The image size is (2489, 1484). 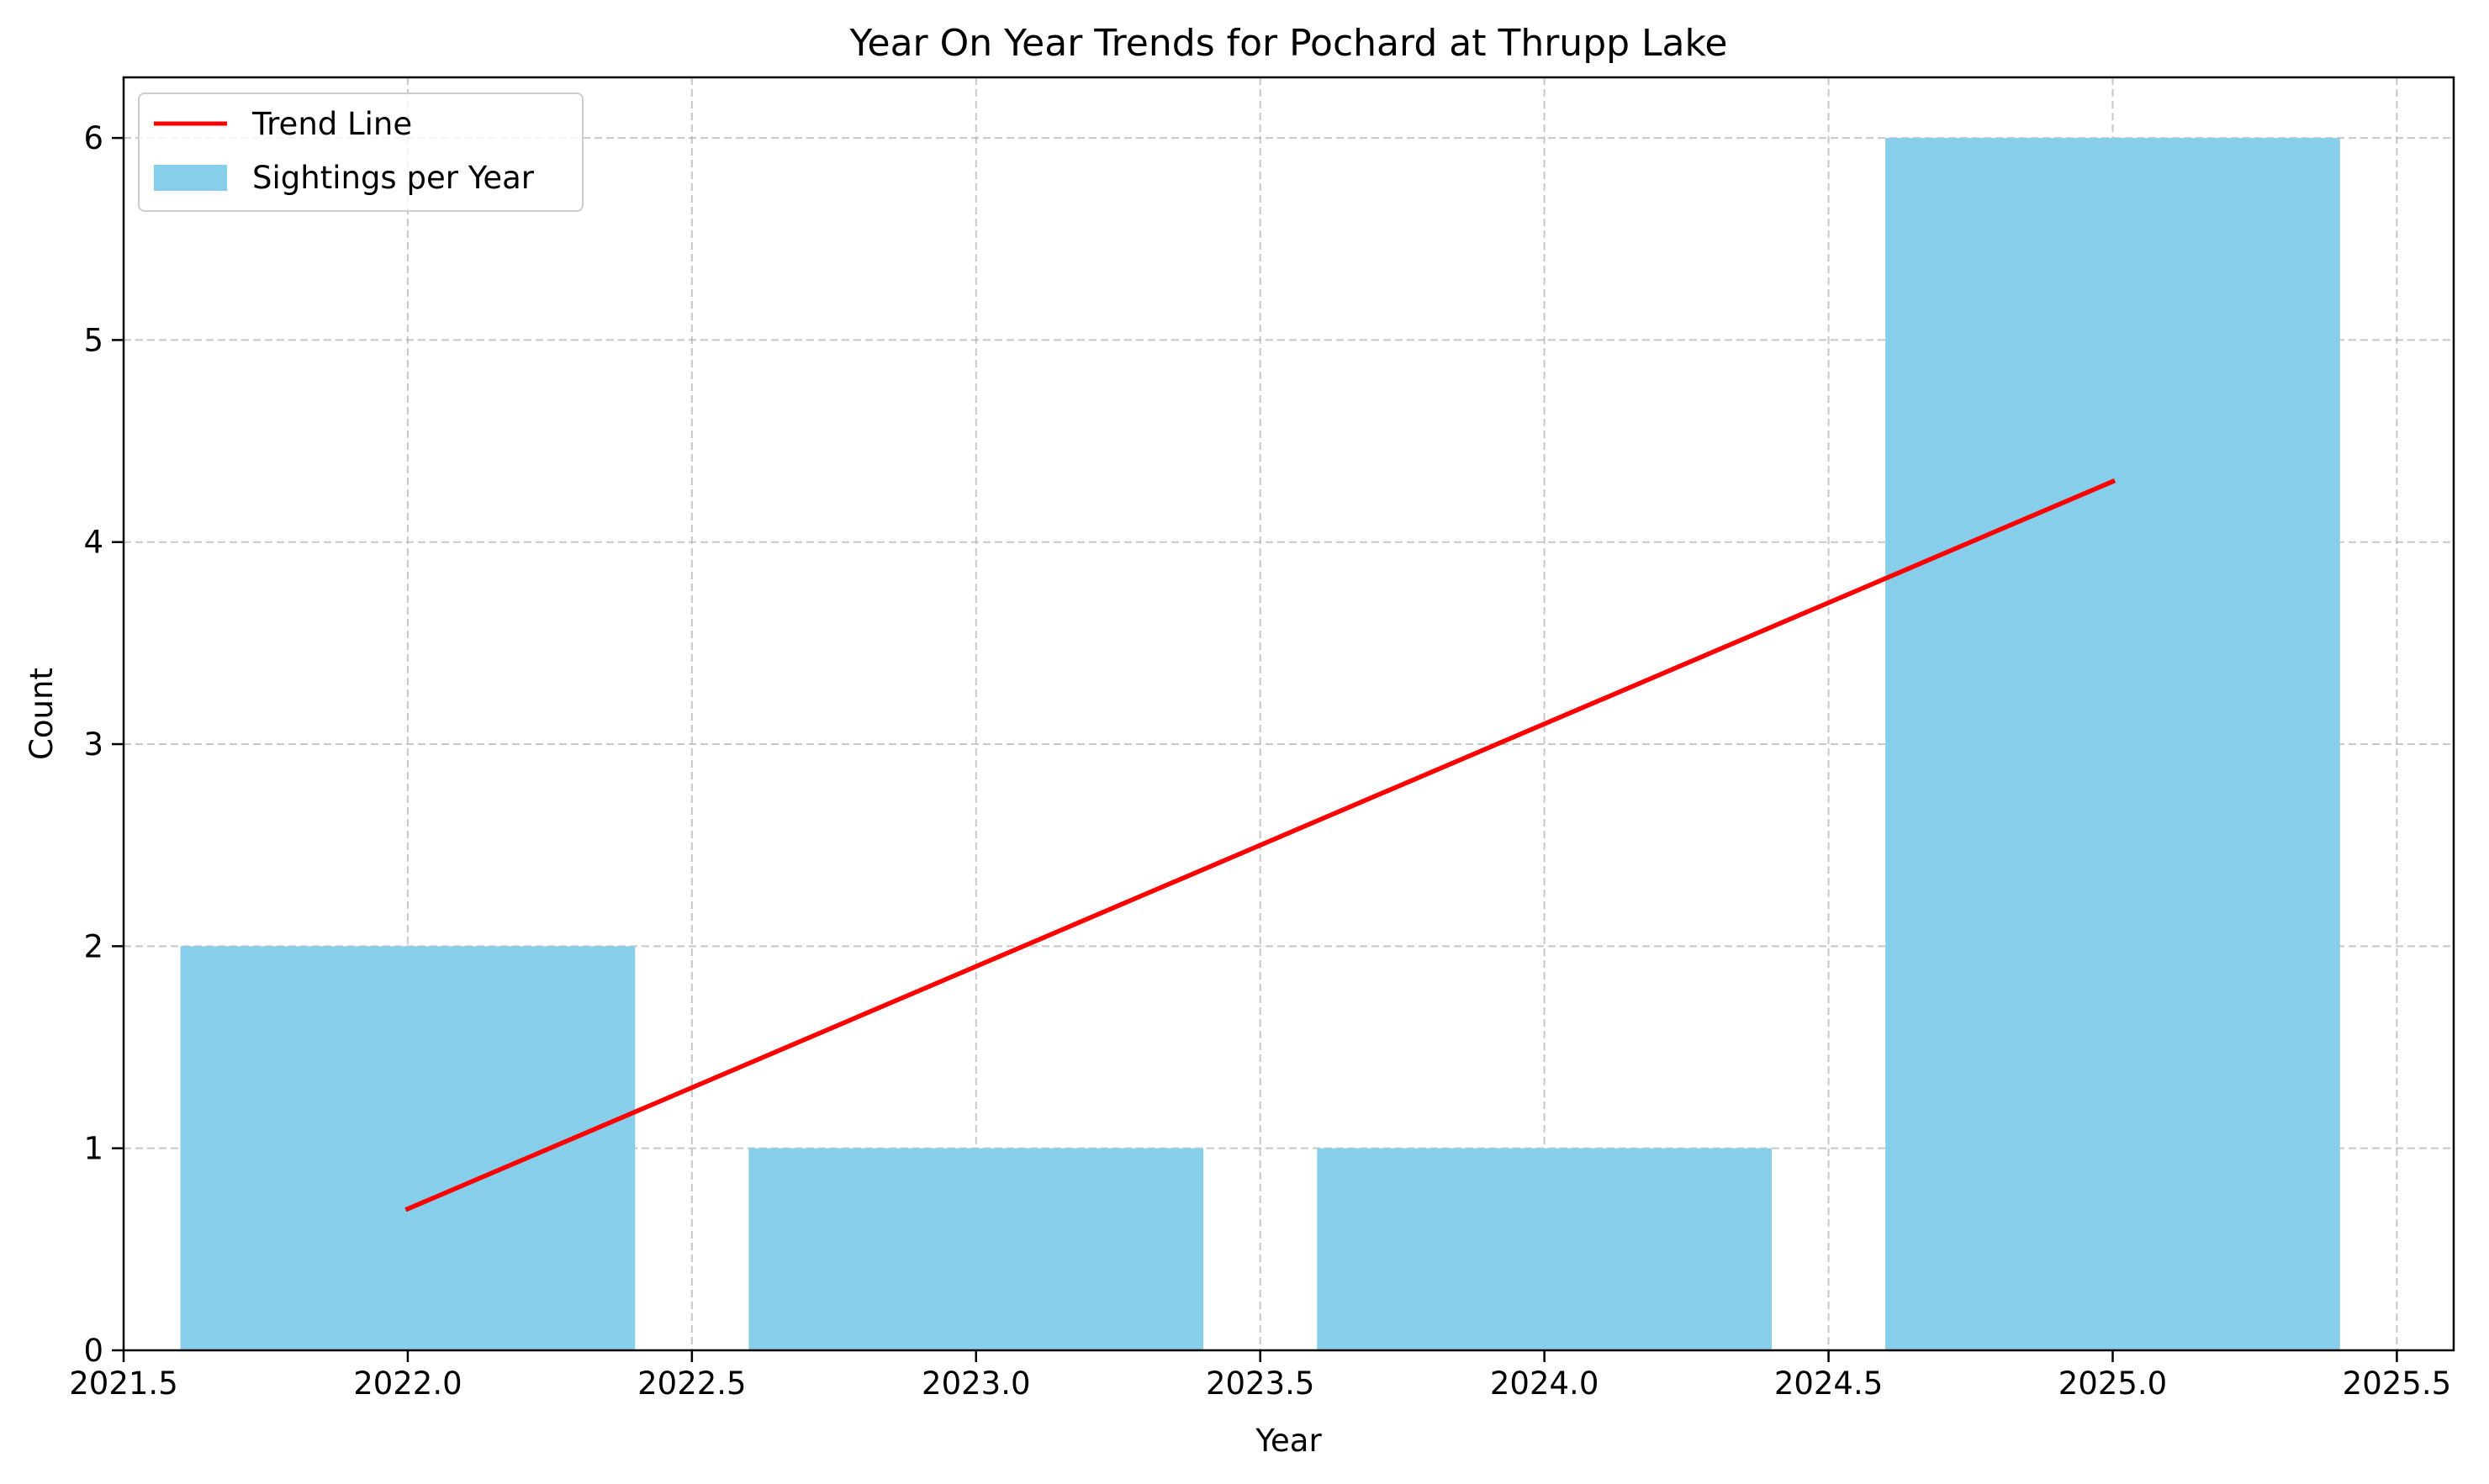 I want to click on bar-2025, so click(x=2112, y=744).